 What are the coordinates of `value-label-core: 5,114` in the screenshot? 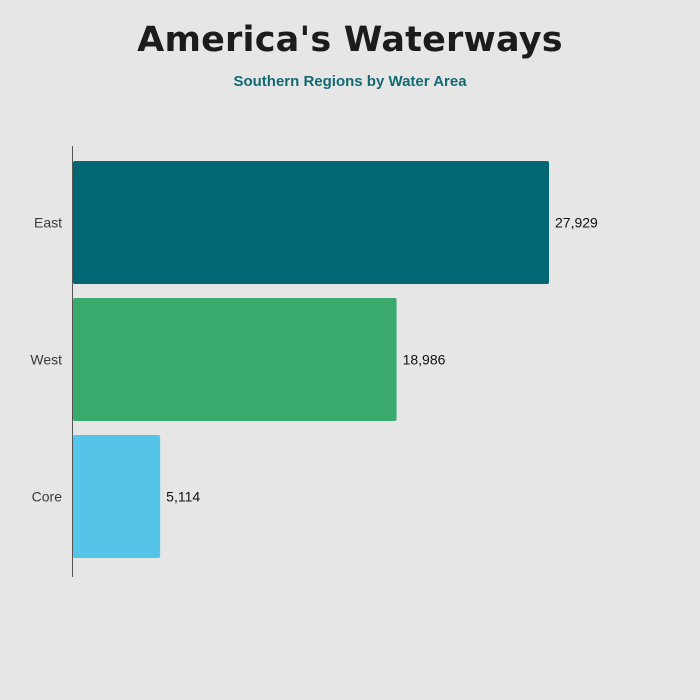 It's located at (183, 497).